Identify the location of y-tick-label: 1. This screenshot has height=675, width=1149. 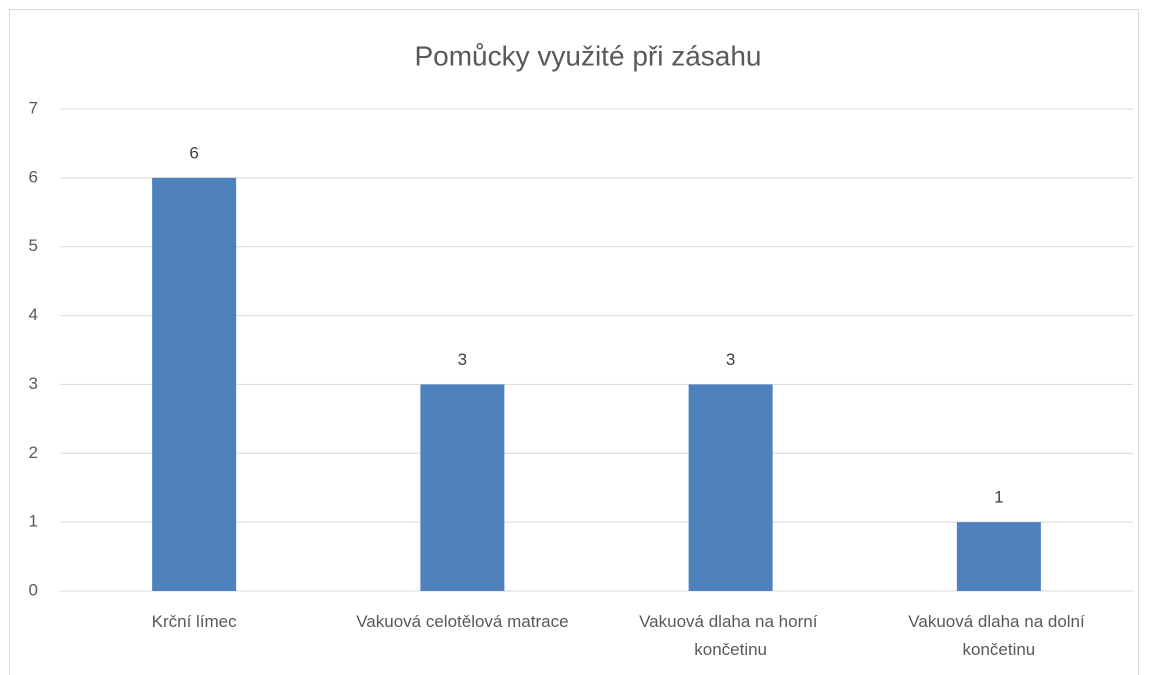
(33, 521).